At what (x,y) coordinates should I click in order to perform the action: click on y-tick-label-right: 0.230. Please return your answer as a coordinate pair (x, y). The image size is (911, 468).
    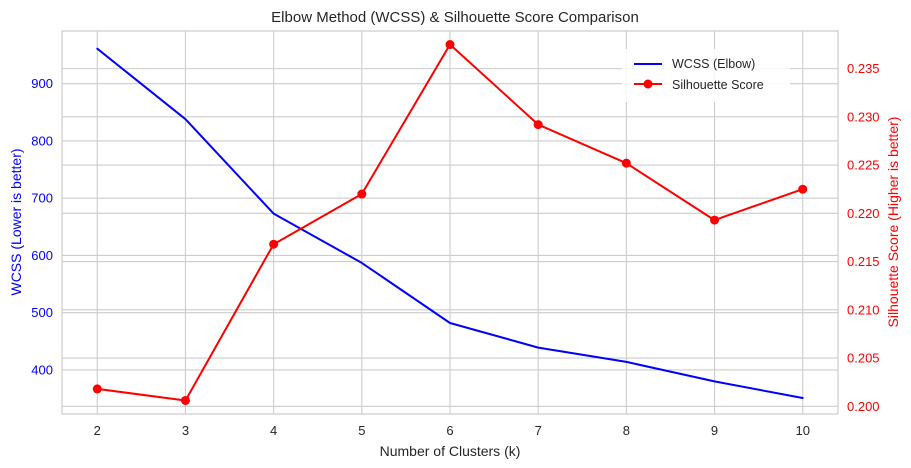
    Looking at the image, I should click on (863, 116).